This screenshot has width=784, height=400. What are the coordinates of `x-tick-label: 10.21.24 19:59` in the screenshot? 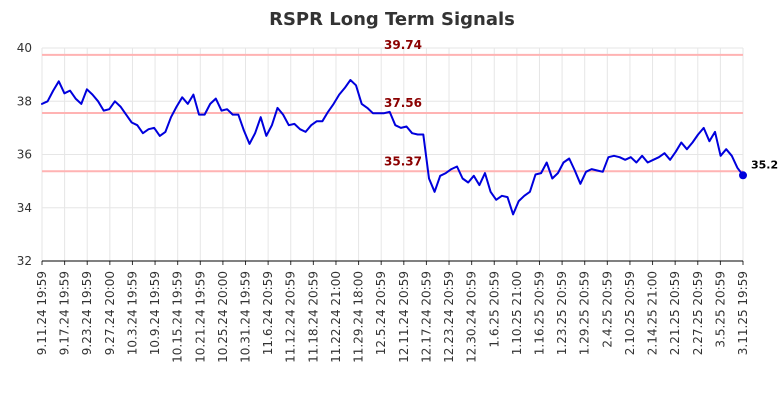 It's located at (200, 317).